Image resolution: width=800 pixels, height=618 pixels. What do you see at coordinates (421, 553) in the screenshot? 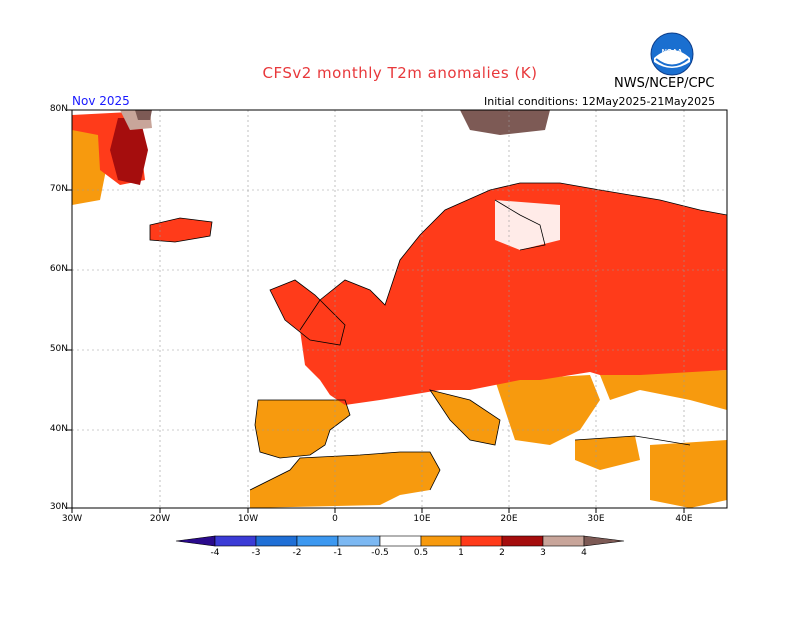
I see `colorbar-label: 0.5` at bounding box center [421, 553].